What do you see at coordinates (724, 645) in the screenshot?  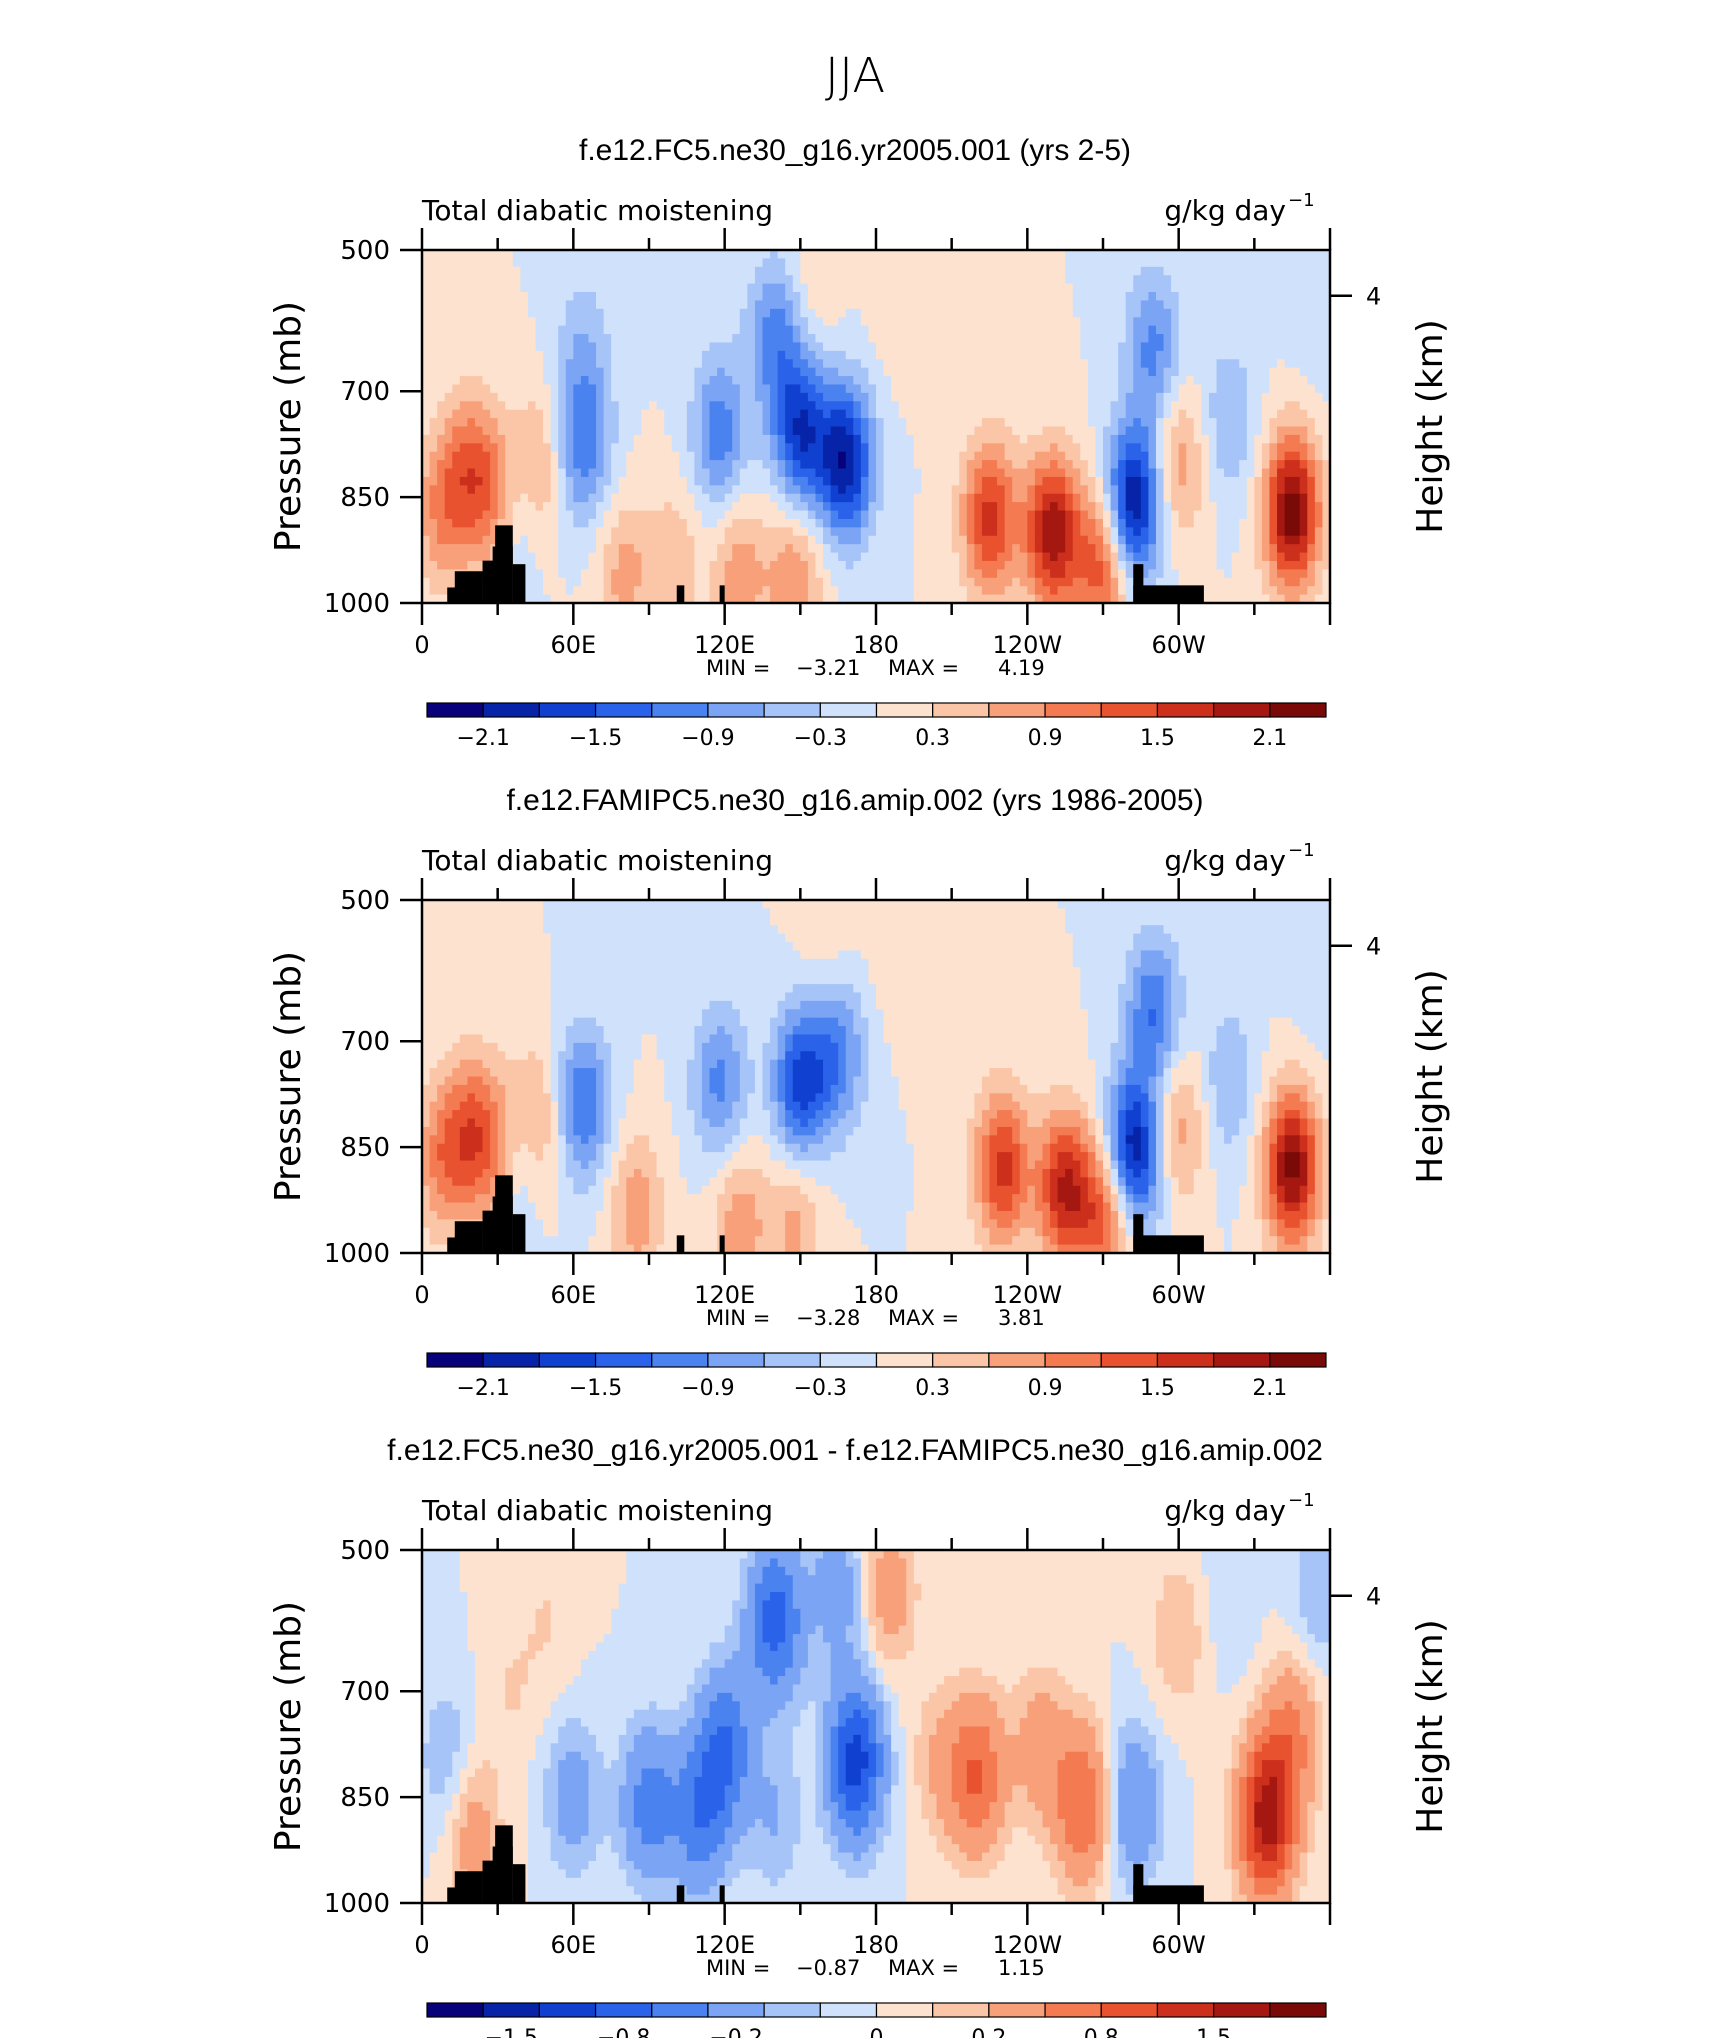 I see `x-tick-label: 120E` at bounding box center [724, 645].